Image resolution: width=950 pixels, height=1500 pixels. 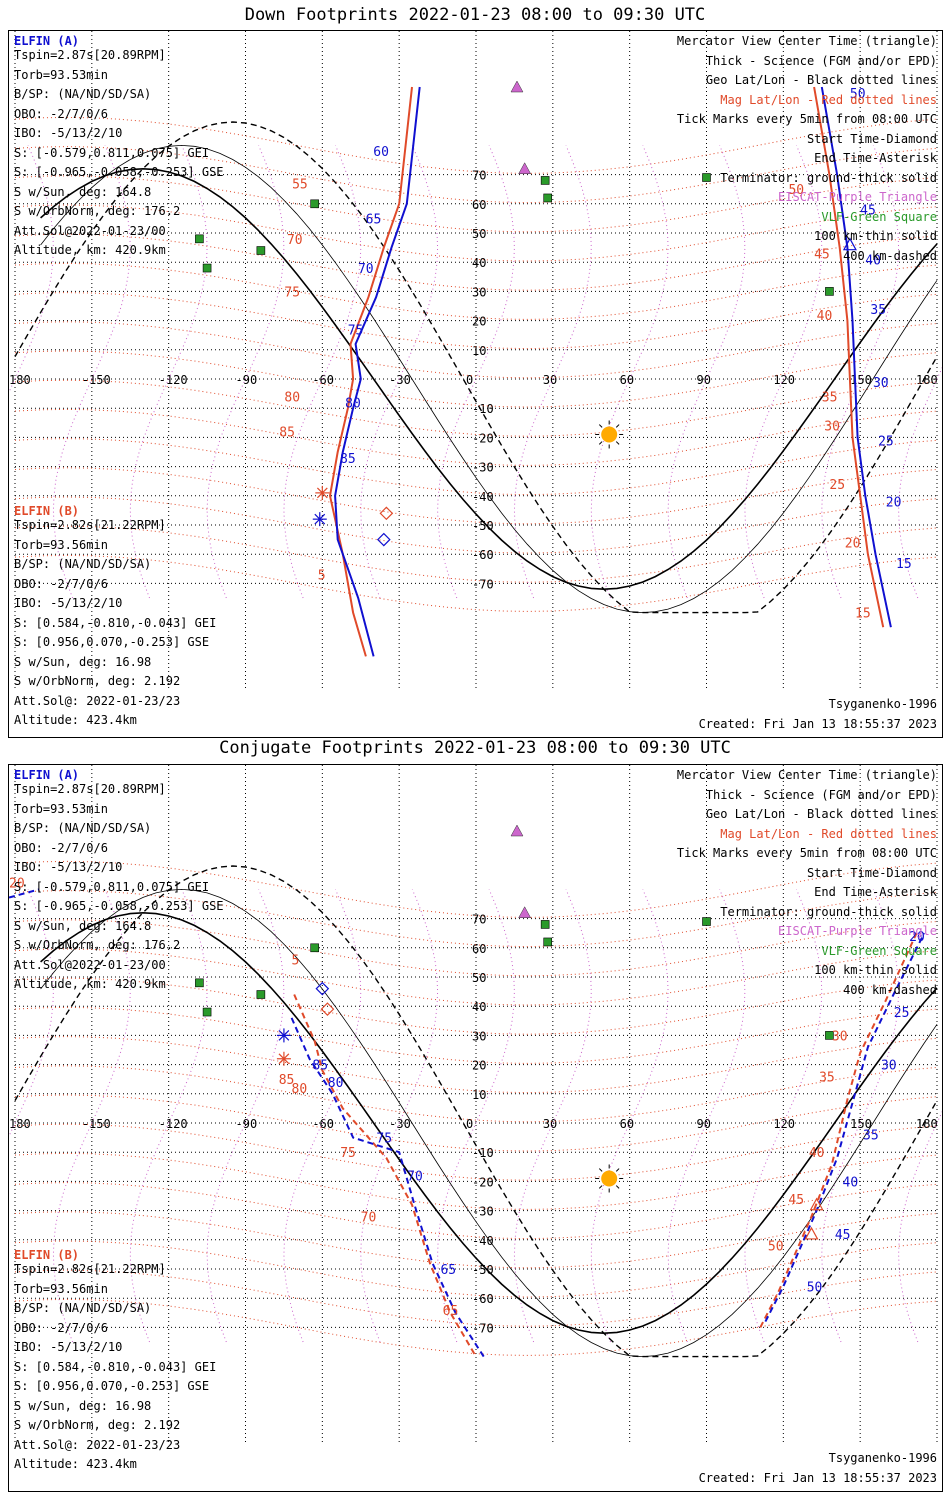 What do you see at coordinates (369, 1217) in the screenshot?
I see `elfin-b-tick-label: 70` at bounding box center [369, 1217].